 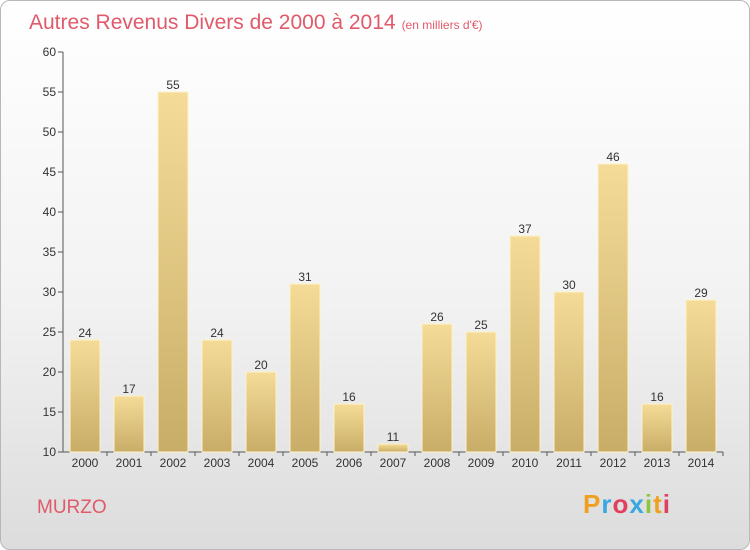 What do you see at coordinates (129, 389) in the screenshot?
I see `data-label: 17` at bounding box center [129, 389].